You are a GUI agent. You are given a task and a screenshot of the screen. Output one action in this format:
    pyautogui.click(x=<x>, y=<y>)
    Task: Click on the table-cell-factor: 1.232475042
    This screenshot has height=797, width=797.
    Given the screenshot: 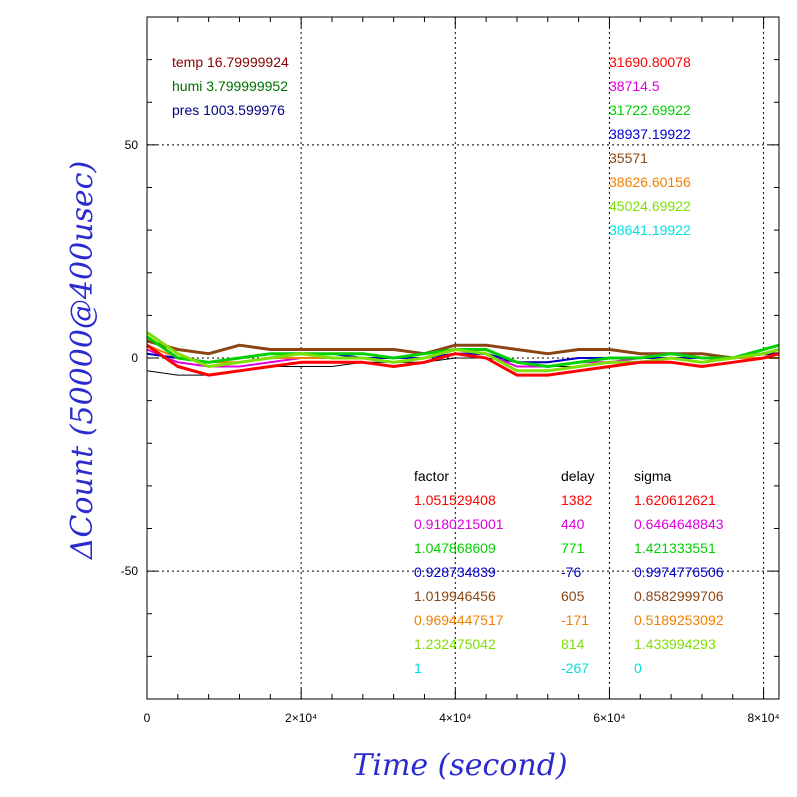 What is the action you would take?
    pyautogui.click(x=455, y=644)
    